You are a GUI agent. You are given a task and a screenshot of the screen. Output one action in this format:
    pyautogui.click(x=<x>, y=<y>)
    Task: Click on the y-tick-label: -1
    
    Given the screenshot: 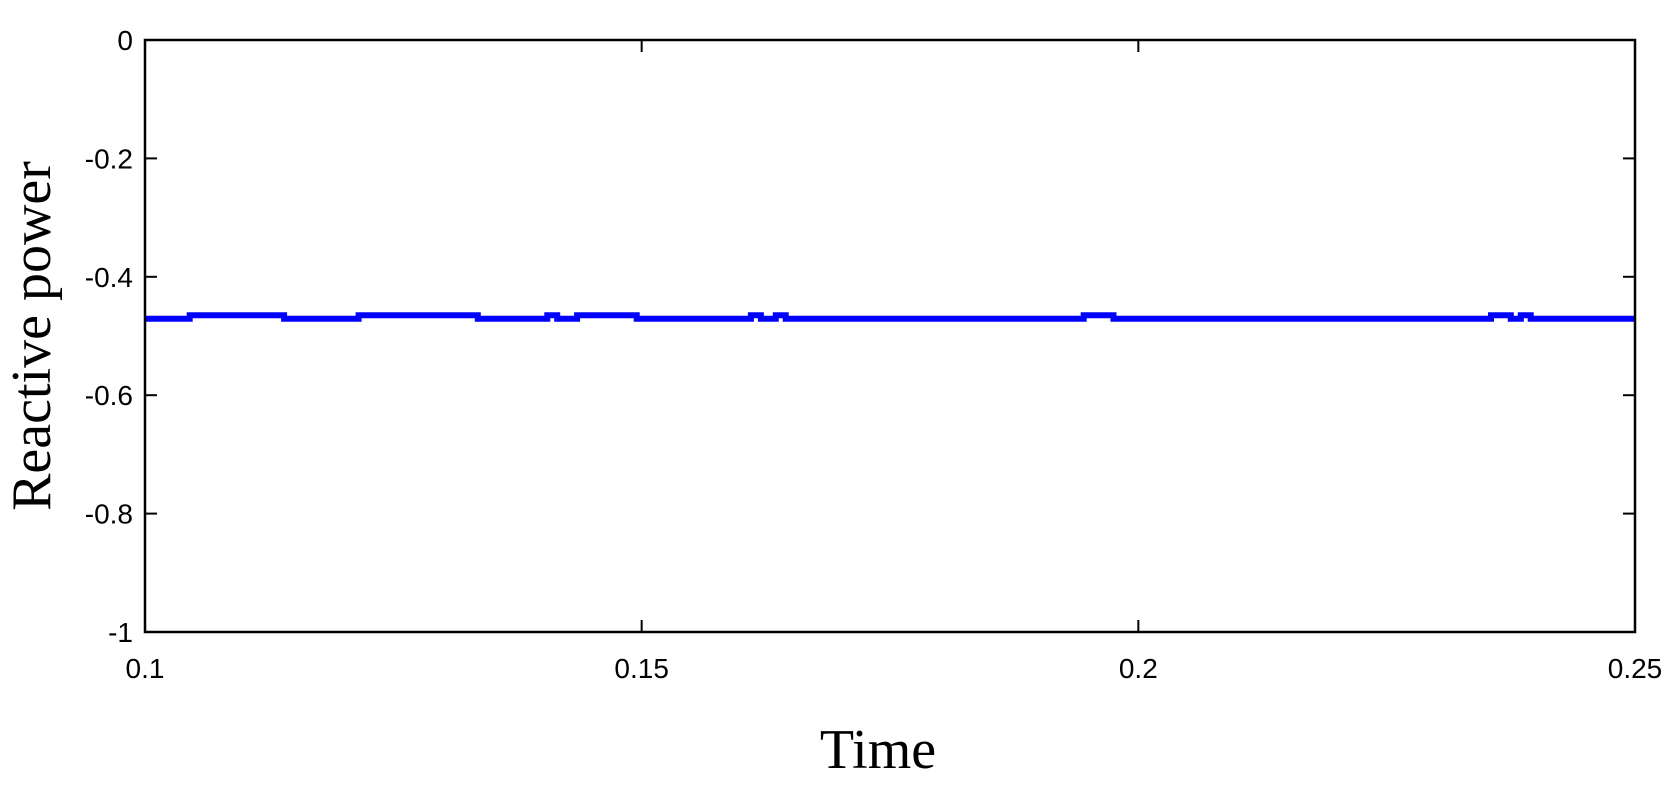 What is the action you would take?
    pyautogui.click(x=120, y=632)
    